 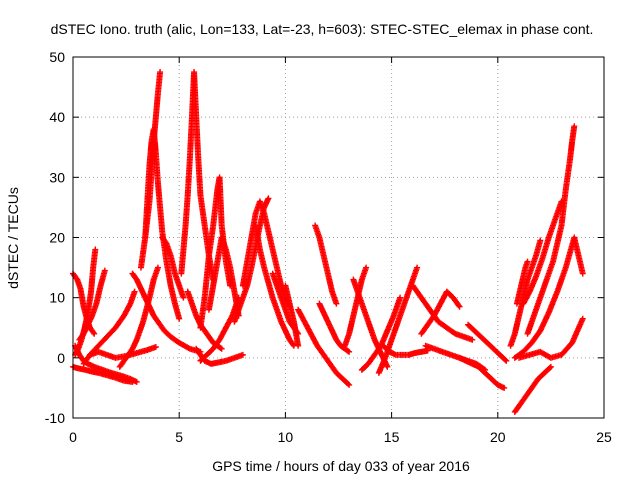 What do you see at coordinates (55, 418) in the screenshot?
I see `y-tick-label: -10` at bounding box center [55, 418].